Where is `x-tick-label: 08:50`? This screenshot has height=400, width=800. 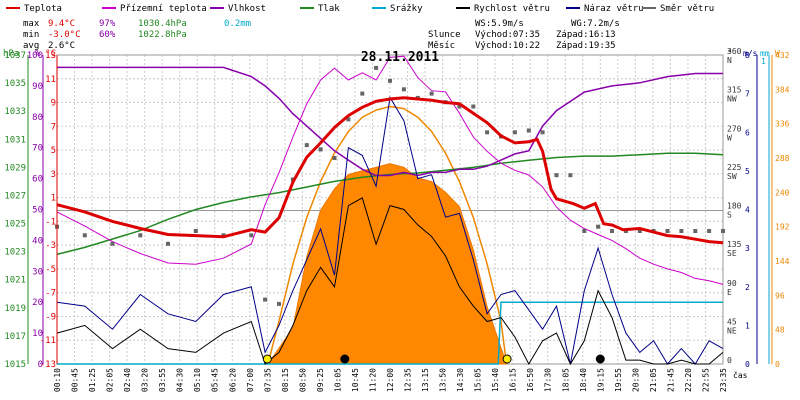
x-tick-label: 08:50 is located at coordinates (302, 380).